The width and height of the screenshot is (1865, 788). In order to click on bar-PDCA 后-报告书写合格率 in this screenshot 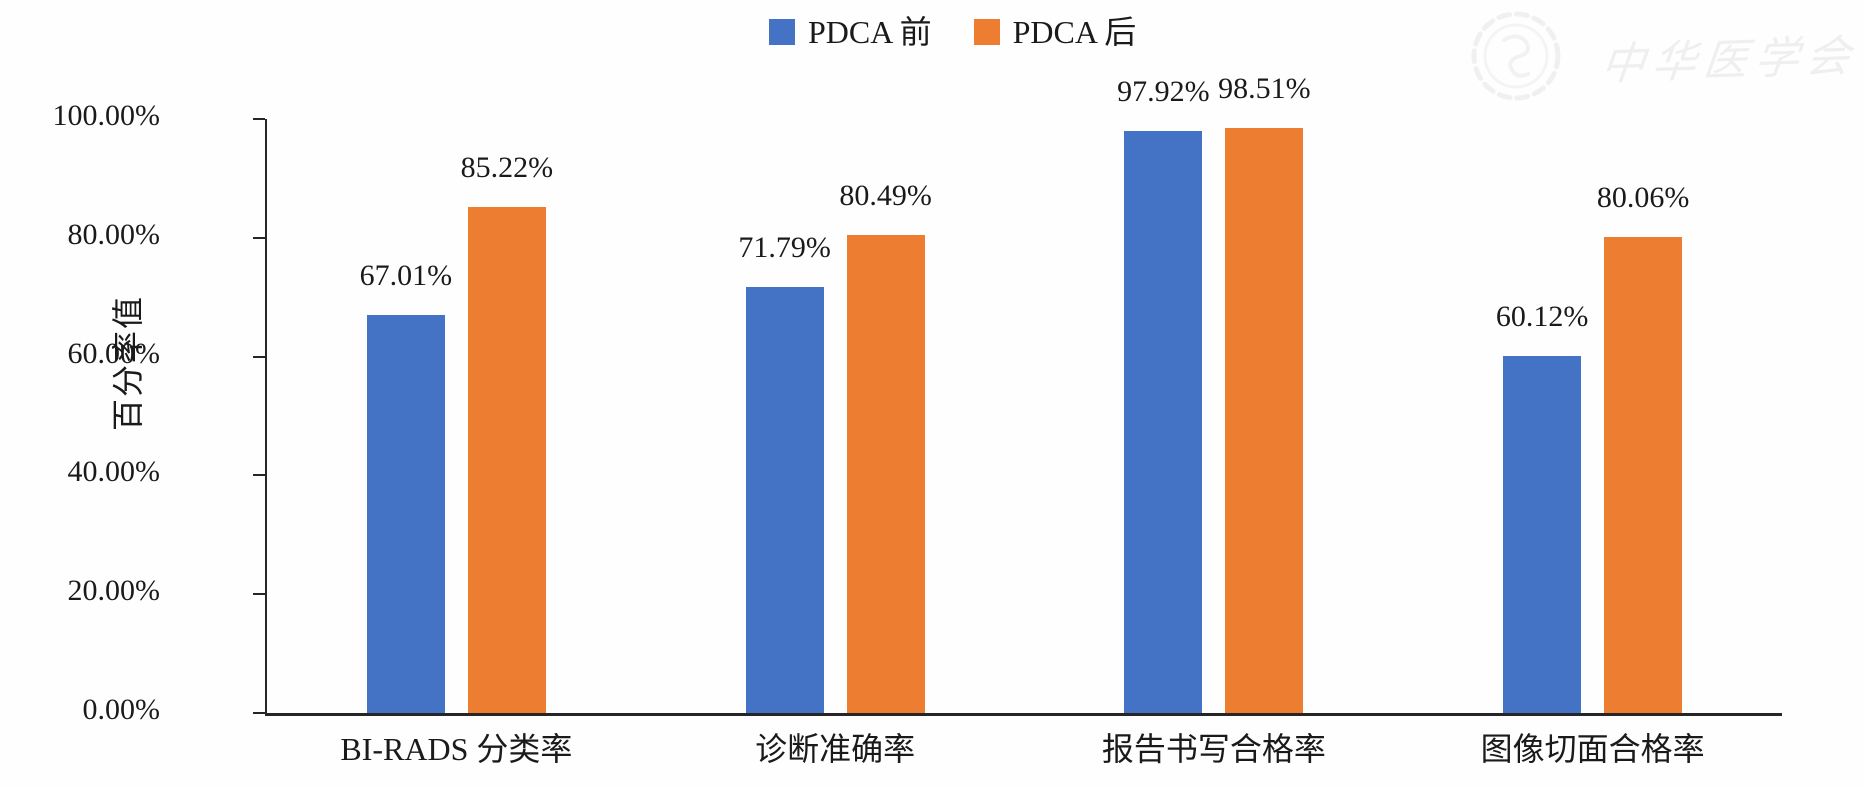, I will do `click(1264, 420)`.